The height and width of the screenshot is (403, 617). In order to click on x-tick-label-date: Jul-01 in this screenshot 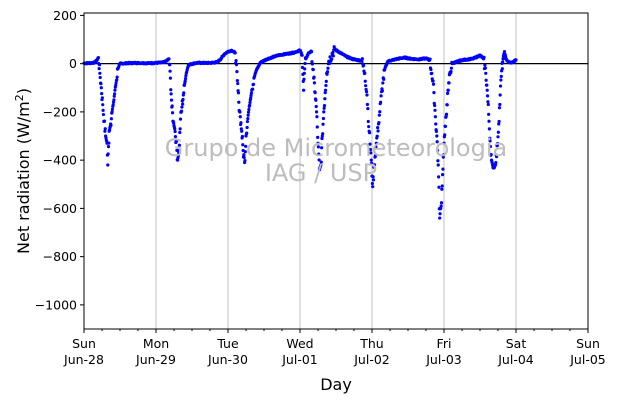, I will do `click(299, 359)`.